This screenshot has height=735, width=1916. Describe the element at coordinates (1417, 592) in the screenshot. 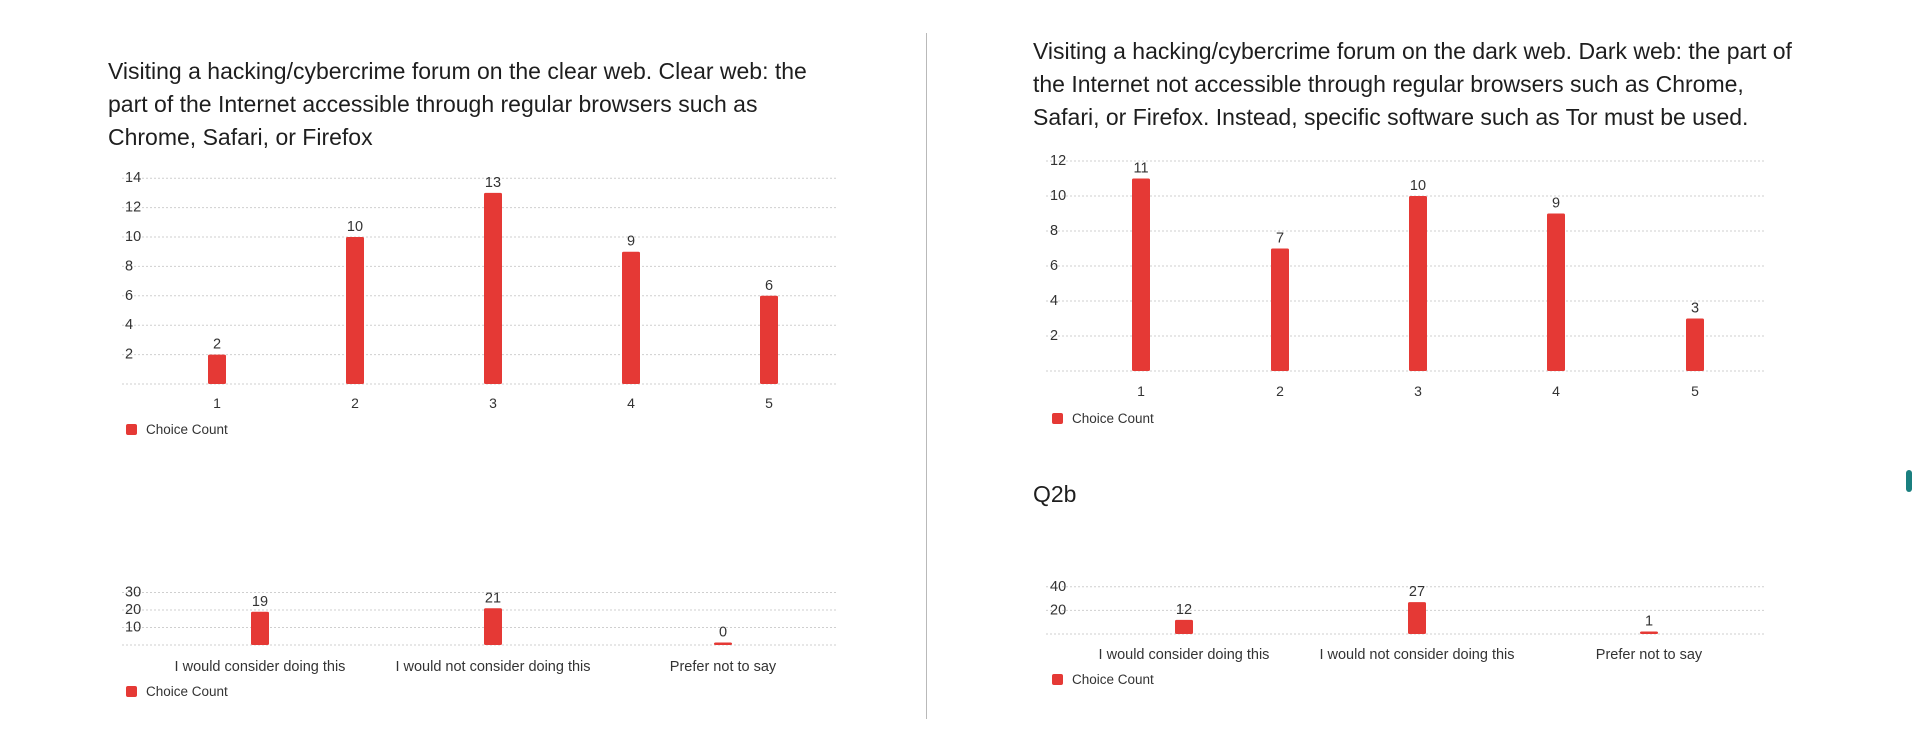

I see `data-label: 27` at that location.